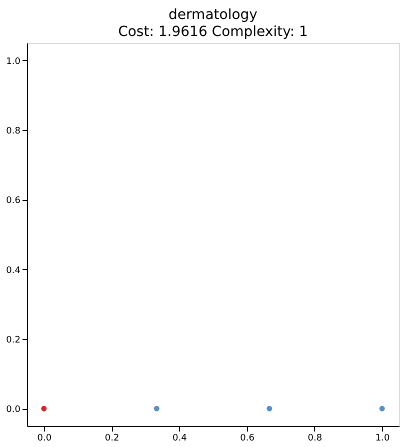 This screenshot has height=447, width=404. I want to click on chart-subtitle: Cost: 1.9616 Complexity: 1, so click(213, 32).